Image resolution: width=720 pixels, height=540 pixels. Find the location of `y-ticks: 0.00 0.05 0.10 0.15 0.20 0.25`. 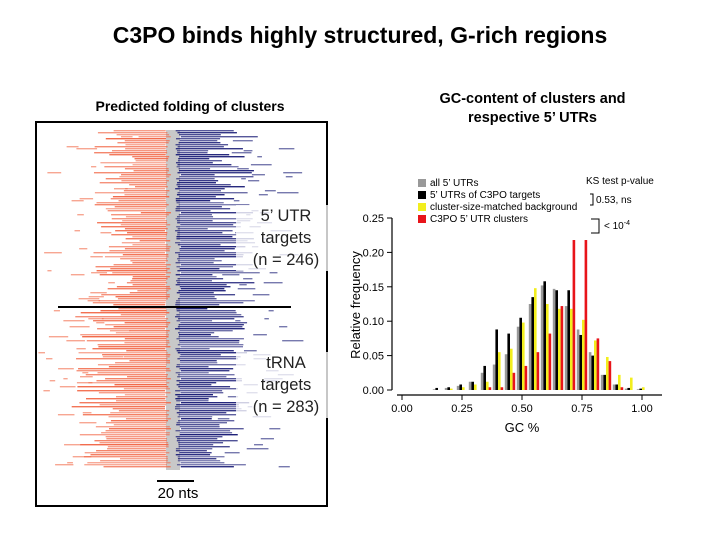

y-ticks: 0.00 0.05 0.10 0.15 0.20 0.25 is located at coordinates (377, 305).